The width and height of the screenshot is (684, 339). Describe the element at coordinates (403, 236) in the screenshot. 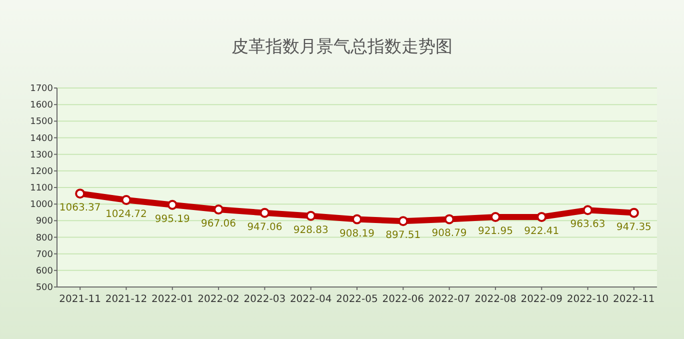

I see `data-label: 897.51` at that location.